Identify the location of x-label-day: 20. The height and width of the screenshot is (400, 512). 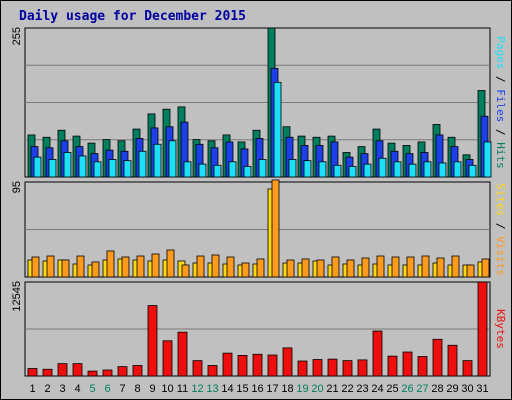
(317, 389).